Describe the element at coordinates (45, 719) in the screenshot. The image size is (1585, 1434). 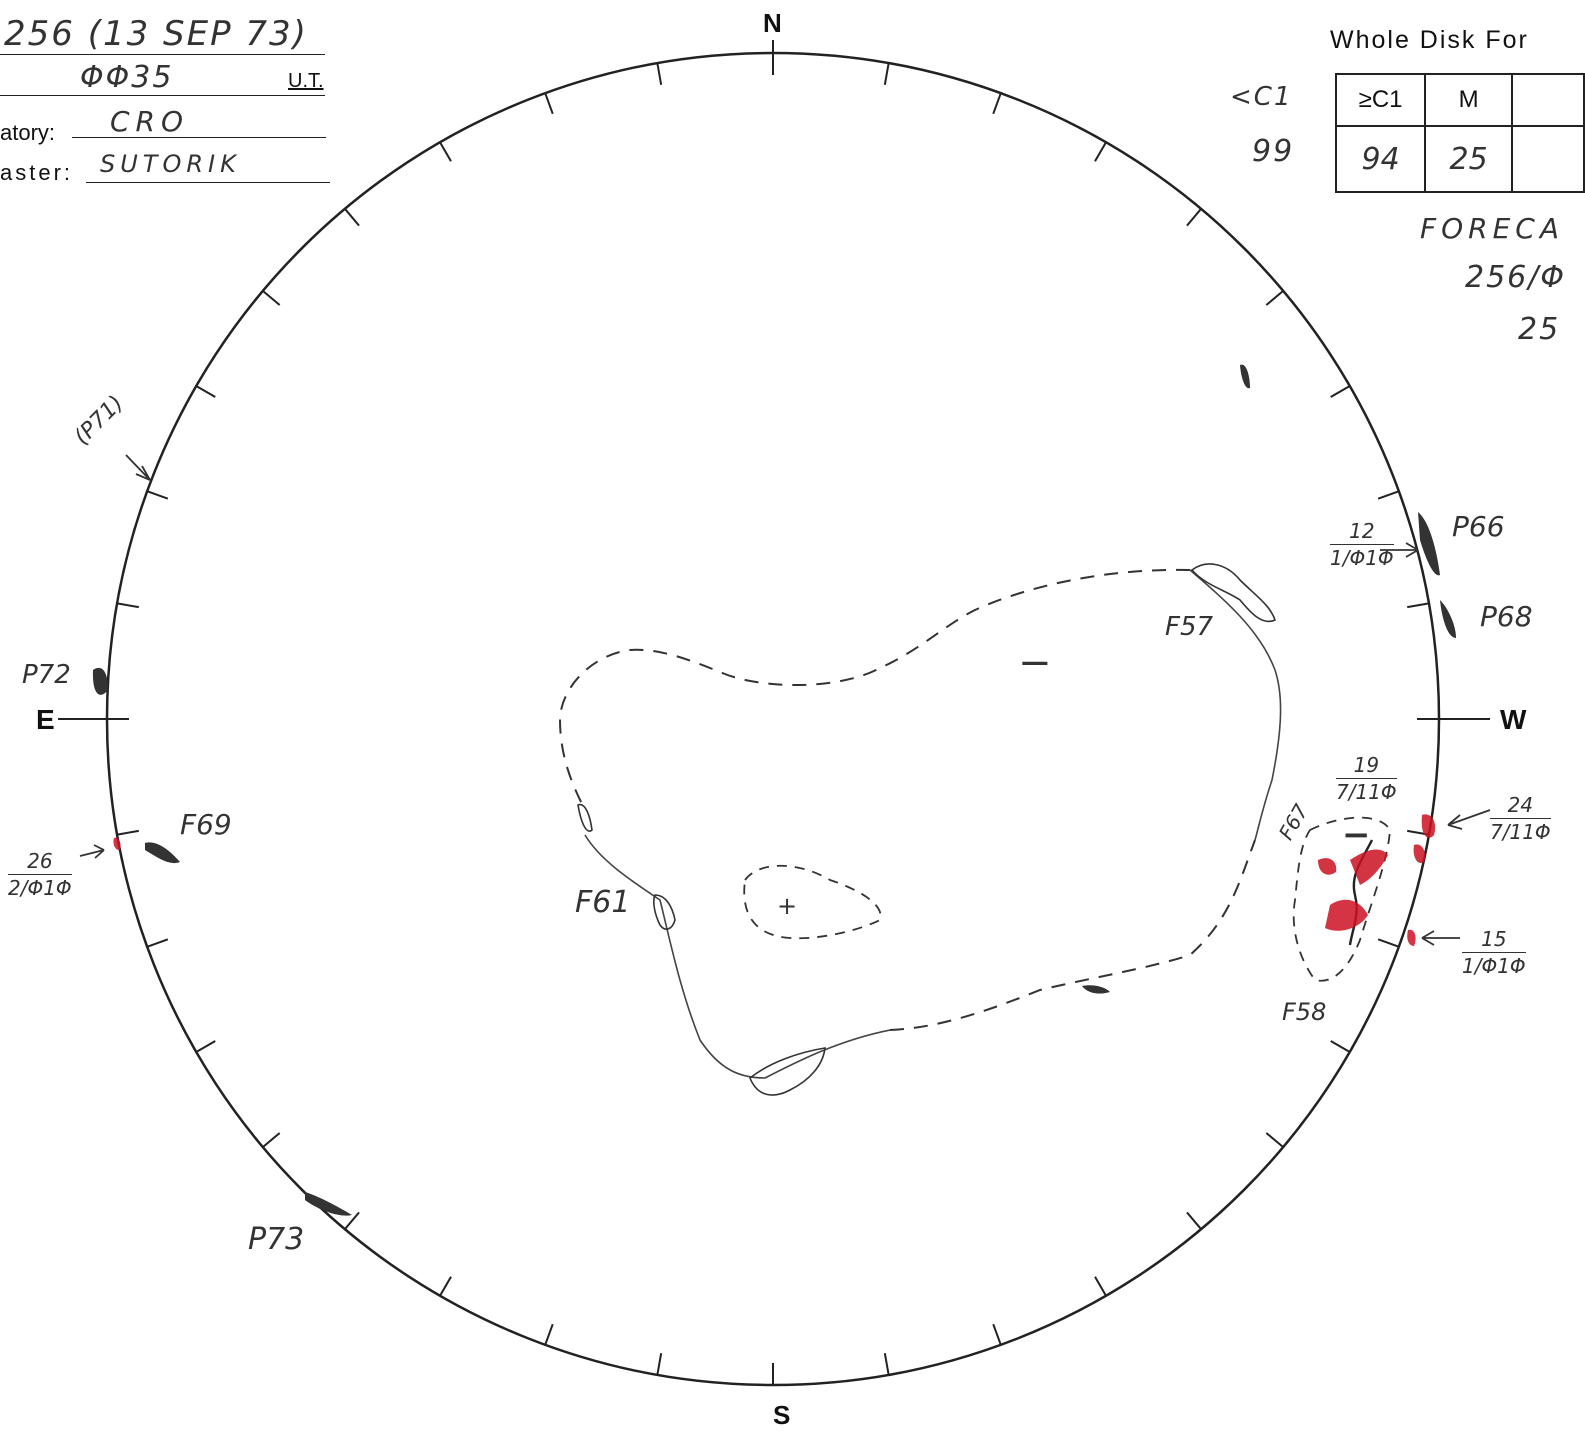
I see `compass-east: E` at that location.